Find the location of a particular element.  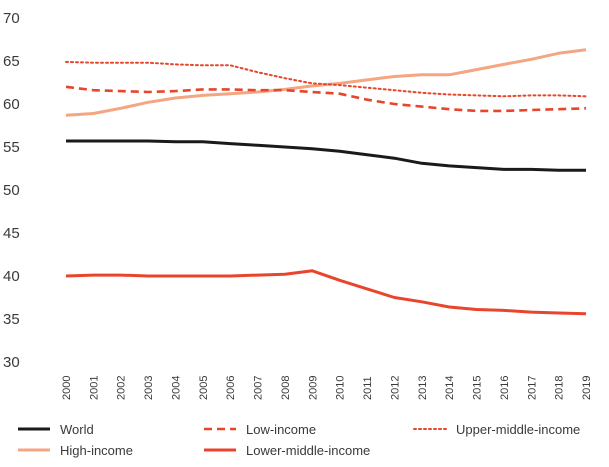

y-tick-label: 70 is located at coordinates (11, 18).